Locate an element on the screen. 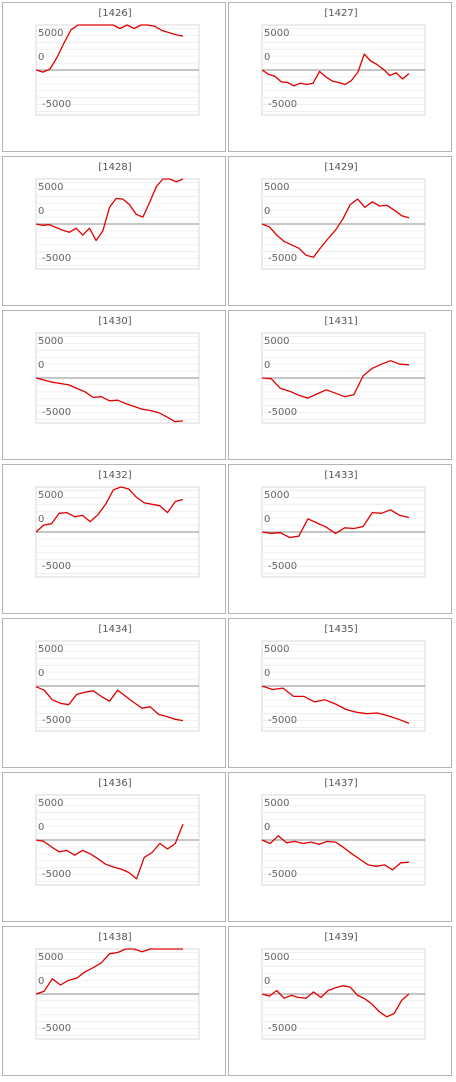 The height and width of the screenshot is (1082, 456). chart-panel: [1428] 5000 0 -5000 is located at coordinates (114, 231).